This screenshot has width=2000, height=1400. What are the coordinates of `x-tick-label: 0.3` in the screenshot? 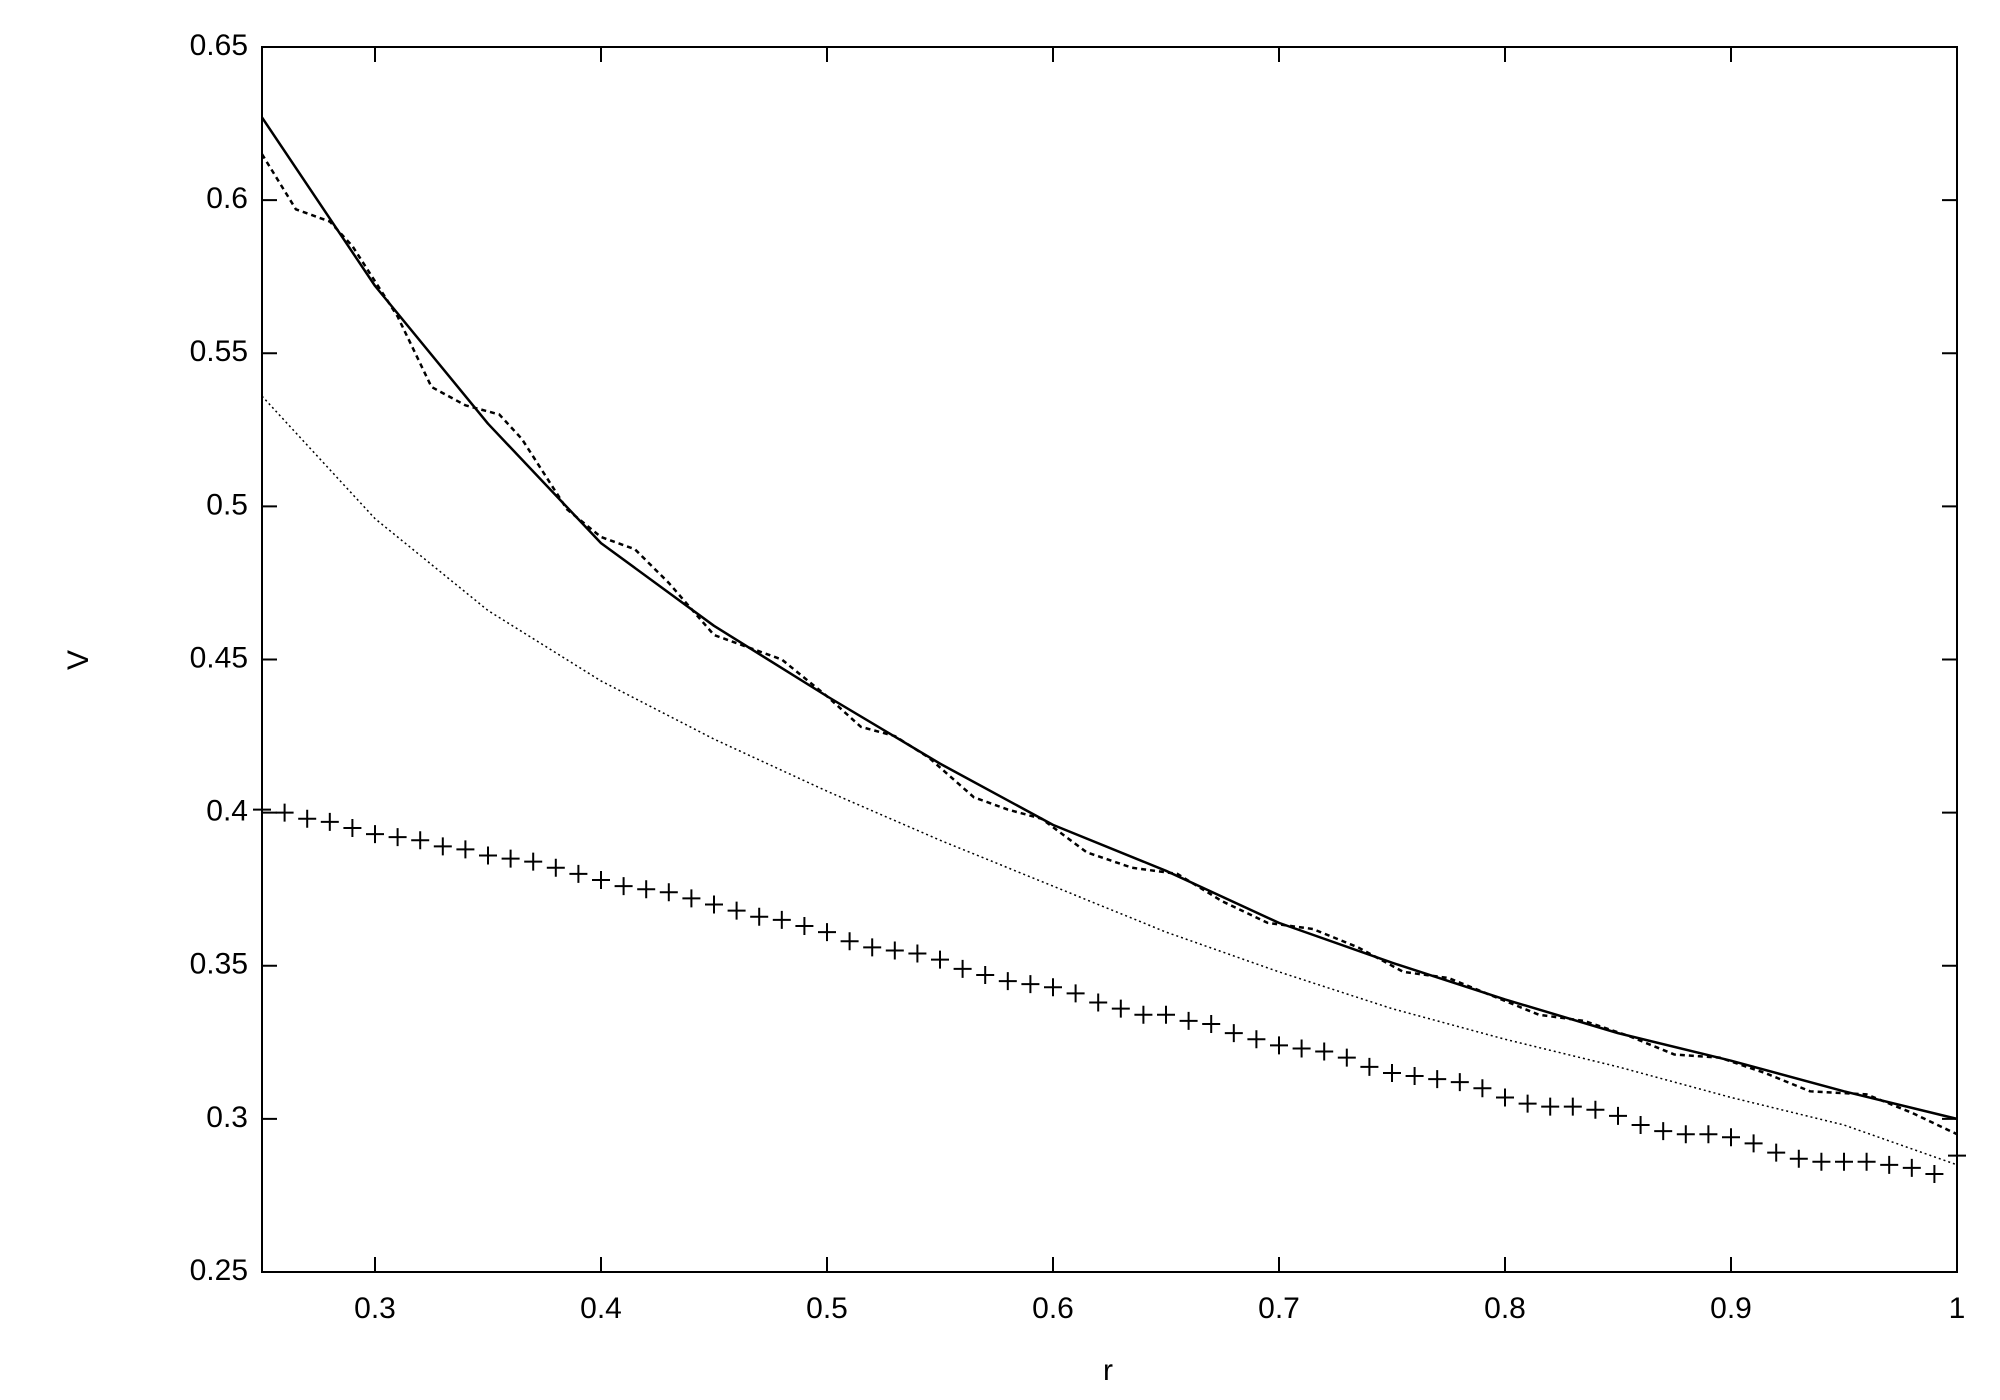 It's located at (375, 1308).